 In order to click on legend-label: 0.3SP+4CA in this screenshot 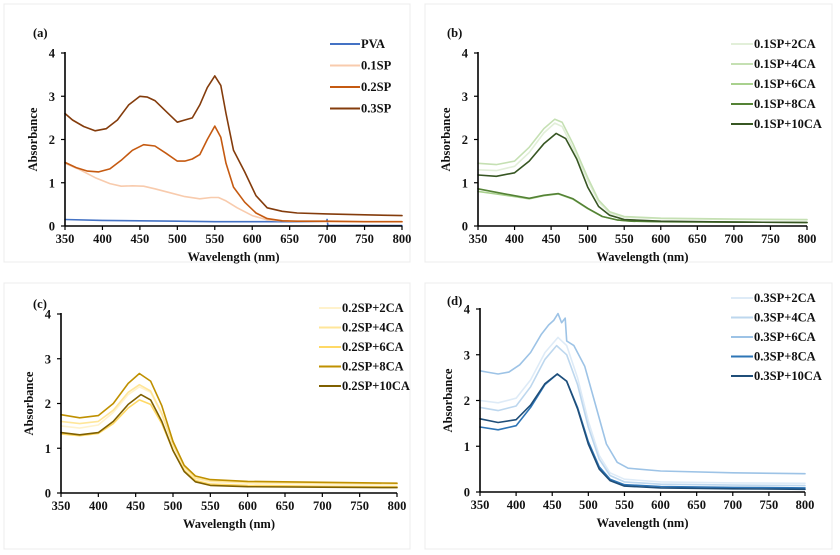, I will do `click(785, 318)`.